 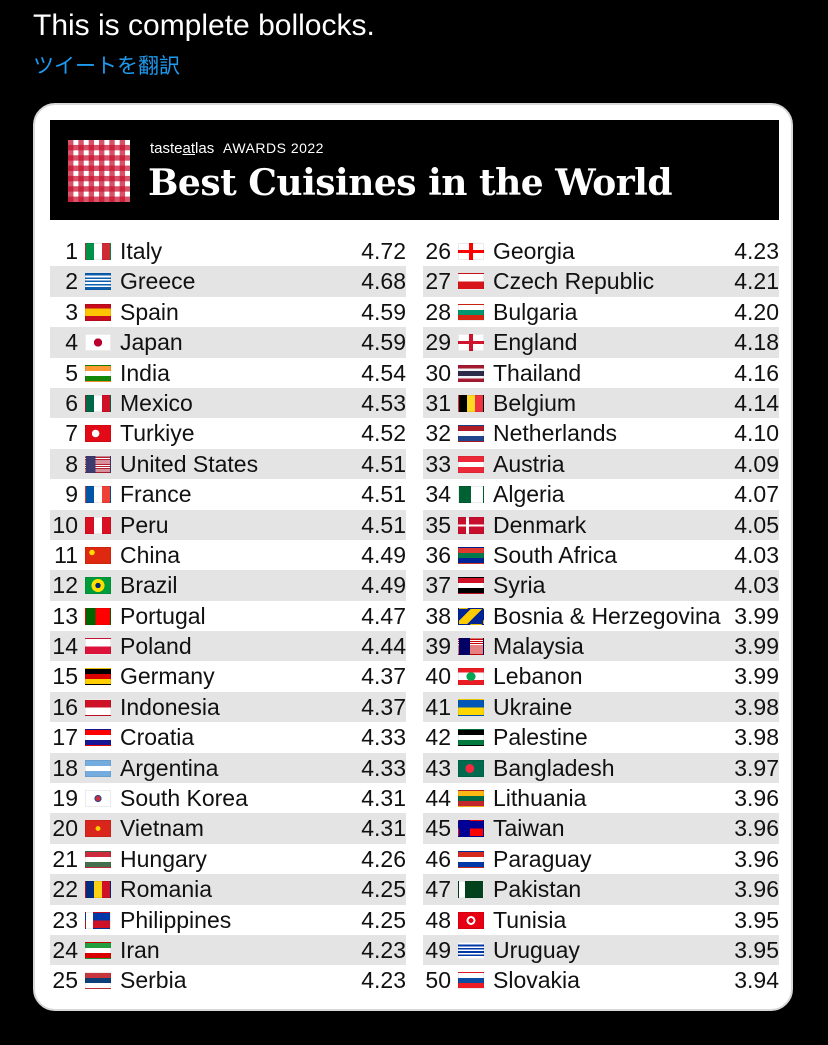 What do you see at coordinates (383, 646) in the screenshot?
I see `cuisine-score: 4.44` at bounding box center [383, 646].